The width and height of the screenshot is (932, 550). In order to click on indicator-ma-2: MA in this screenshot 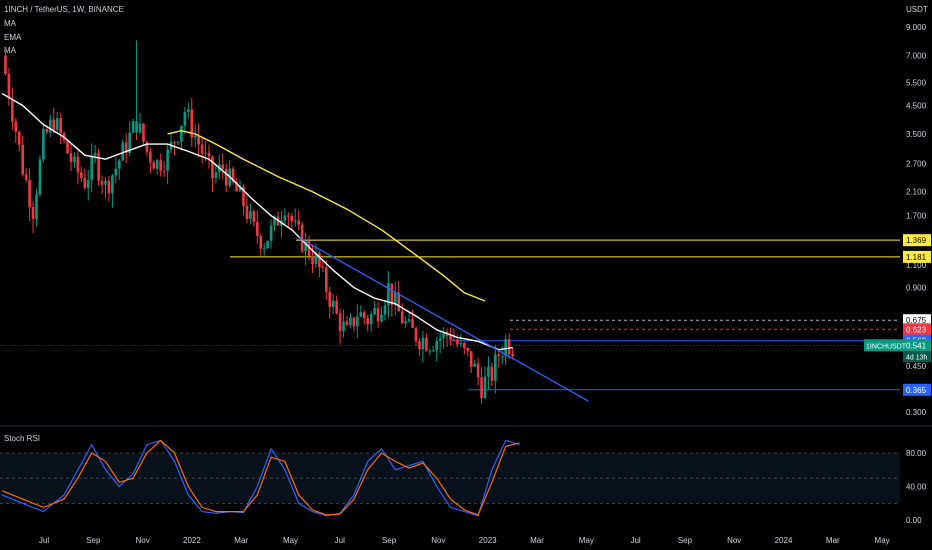, I will do `click(10, 50)`.